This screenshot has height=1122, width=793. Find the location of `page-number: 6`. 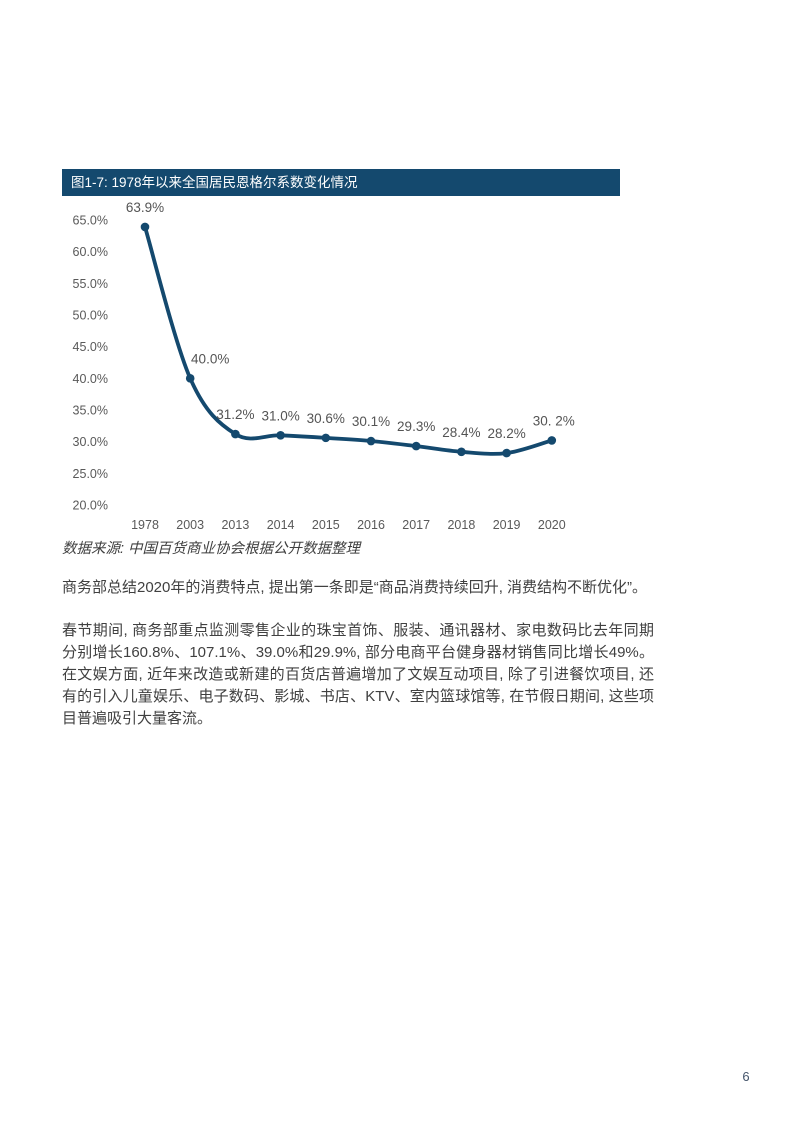

page-number: 6 is located at coordinates (746, 1076).